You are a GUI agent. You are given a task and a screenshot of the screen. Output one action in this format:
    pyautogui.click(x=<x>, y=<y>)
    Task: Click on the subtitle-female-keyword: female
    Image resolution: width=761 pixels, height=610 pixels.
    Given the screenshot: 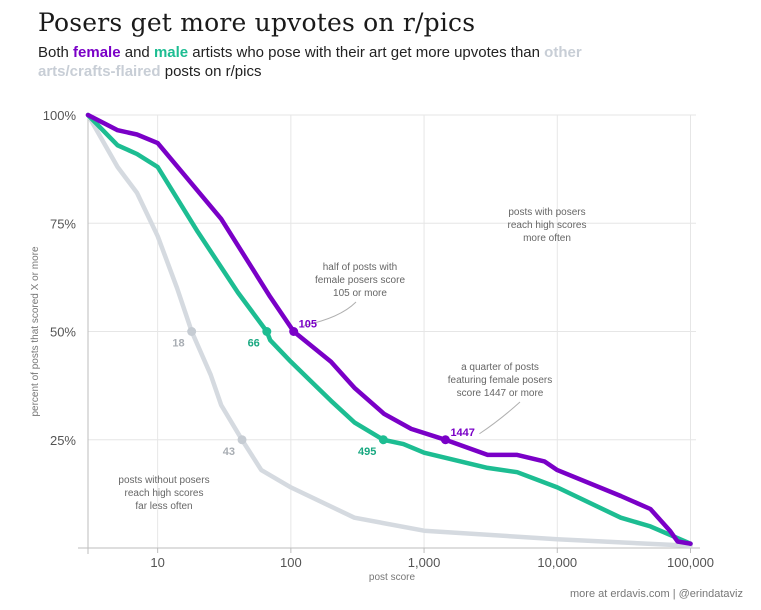 What is the action you would take?
    pyautogui.click(x=97, y=52)
    